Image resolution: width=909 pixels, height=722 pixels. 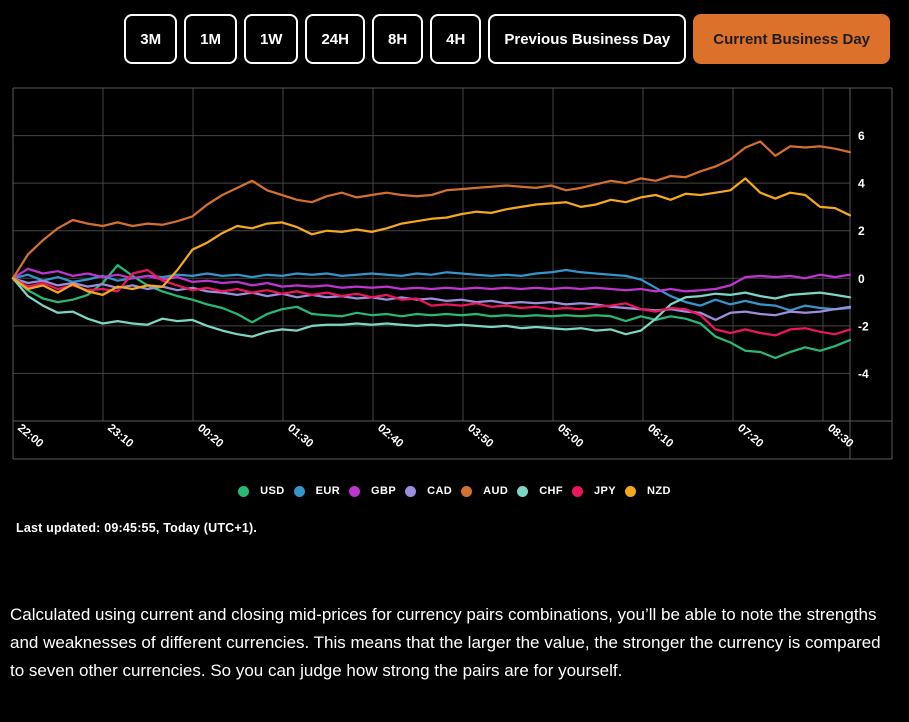 I want to click on timeframe-button-previous-business-day: Previous Business Day, so click(x=587, y=39).